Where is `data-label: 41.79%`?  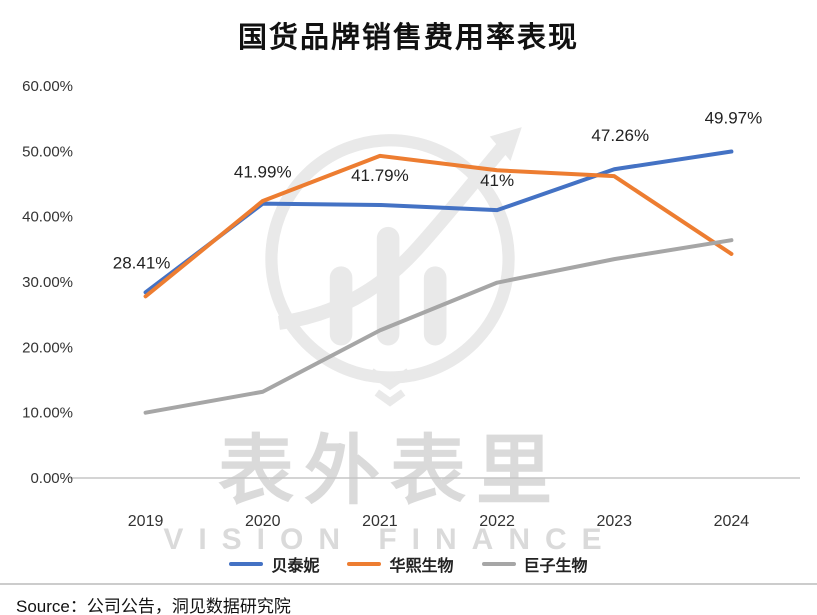
data-label: 41.79% is located at coordinates (380, 175).